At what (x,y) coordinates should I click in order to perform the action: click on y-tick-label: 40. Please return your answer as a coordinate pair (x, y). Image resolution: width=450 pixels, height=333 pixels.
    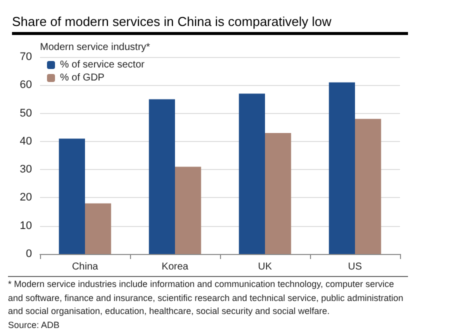
    Looking at the image, I should click on (26, 141).